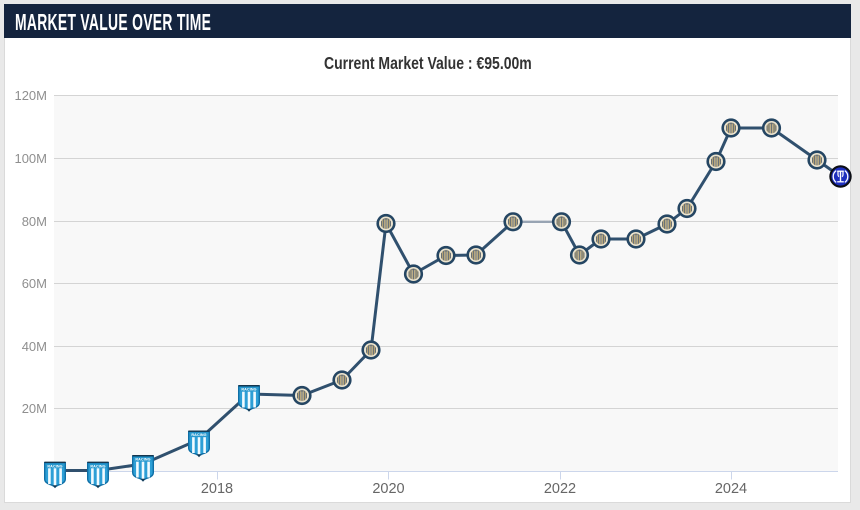 The width and height of the screenshot is (860, 510). I want to click on svg-text: 2018, so click(217, 489).